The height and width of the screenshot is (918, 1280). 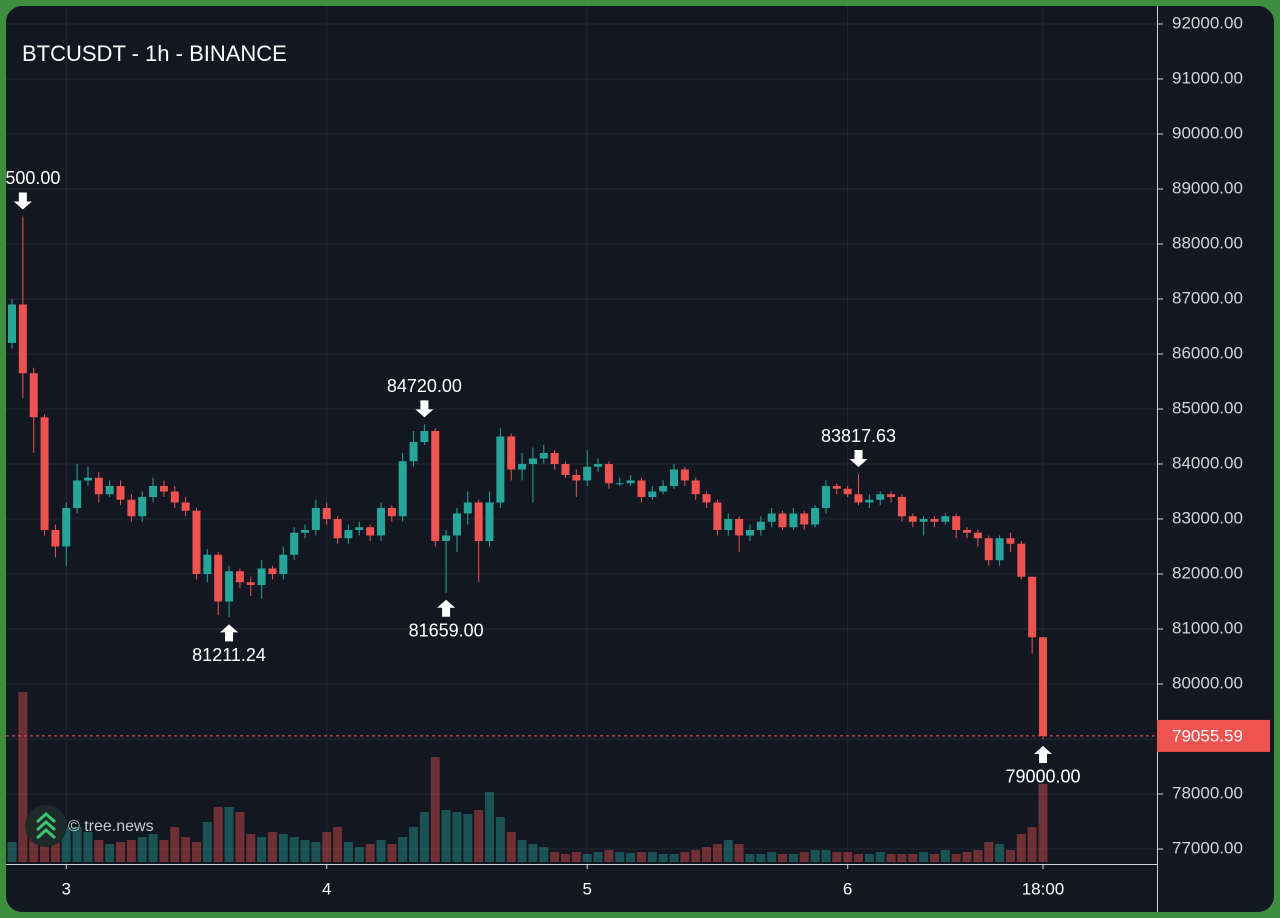 What do you see at coordinates (30, 178) in the screenshot?
I see `annotation-label: 88500.00` at bounding box center [30, 178].